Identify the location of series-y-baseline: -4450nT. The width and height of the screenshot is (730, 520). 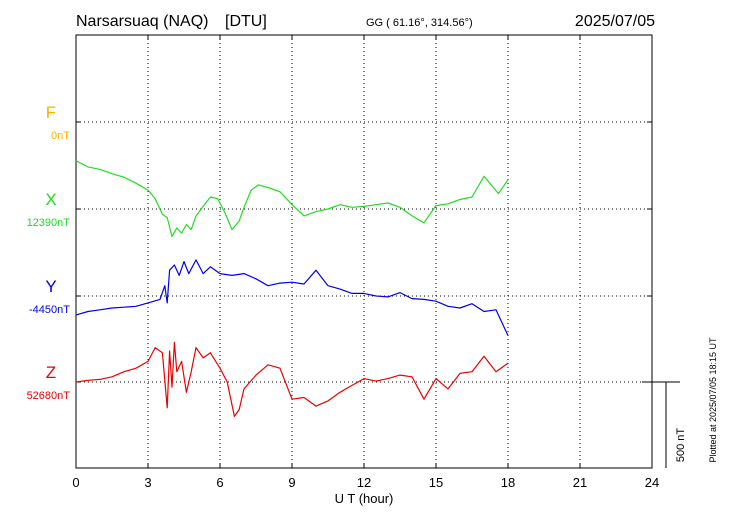
(49, 310).